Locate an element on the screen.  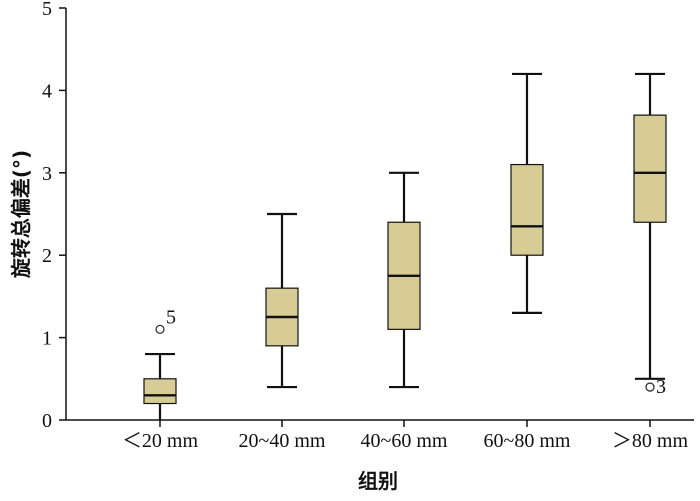
x-axis-title: 组别 is located at coordinates (378, 481).